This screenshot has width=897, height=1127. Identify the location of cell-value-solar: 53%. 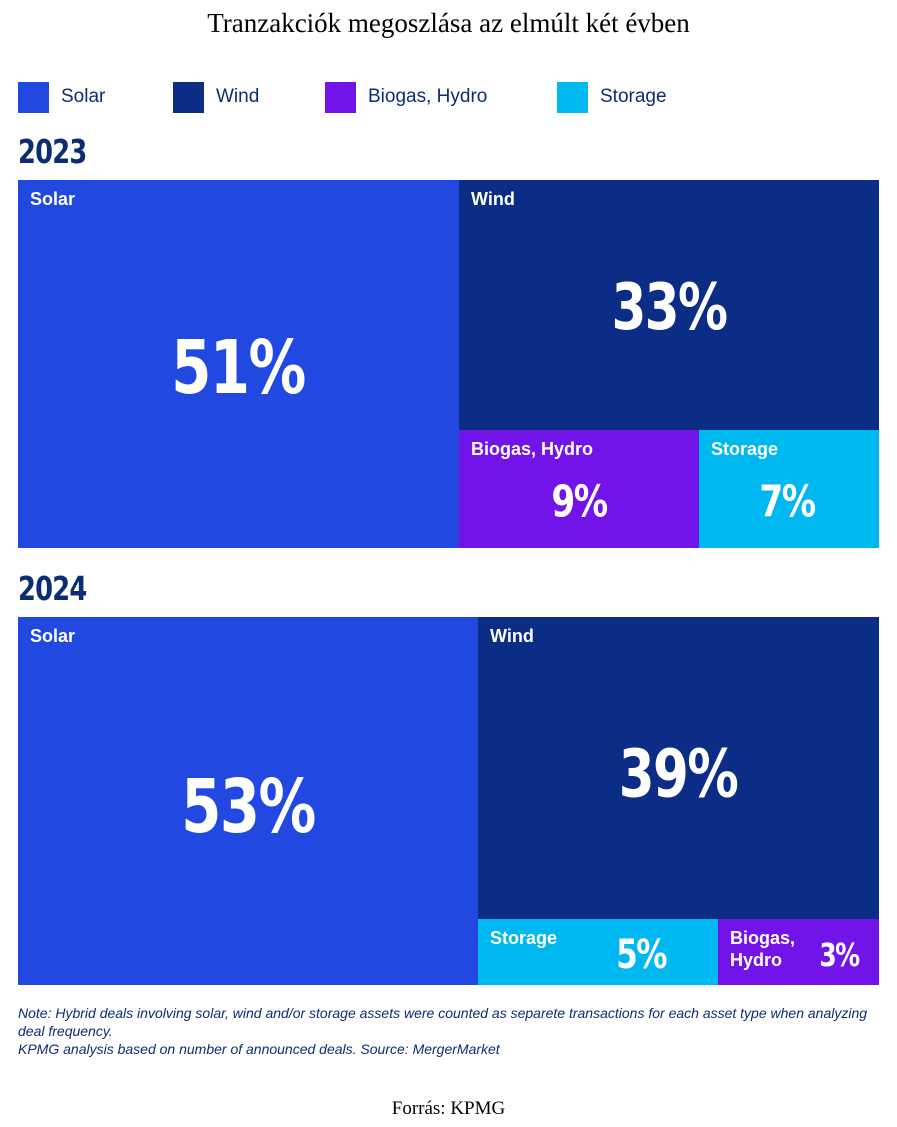
(248, 807).